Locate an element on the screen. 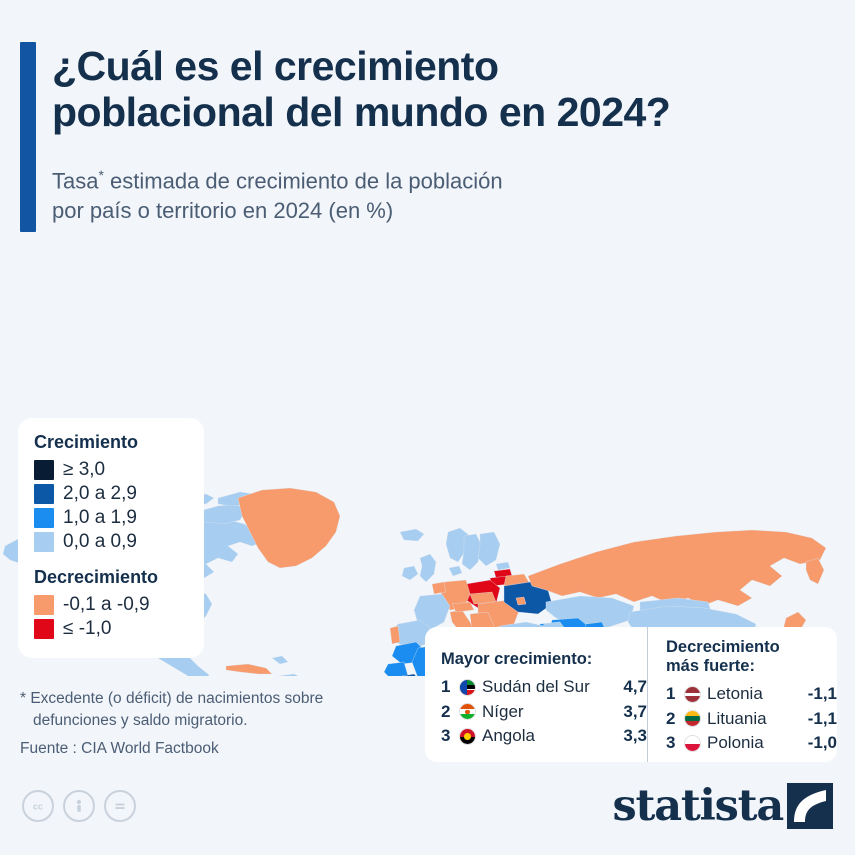 Image resolution: width=855 pixels, height=855 pixels. person-glyph is located at coordinates (79, 805).